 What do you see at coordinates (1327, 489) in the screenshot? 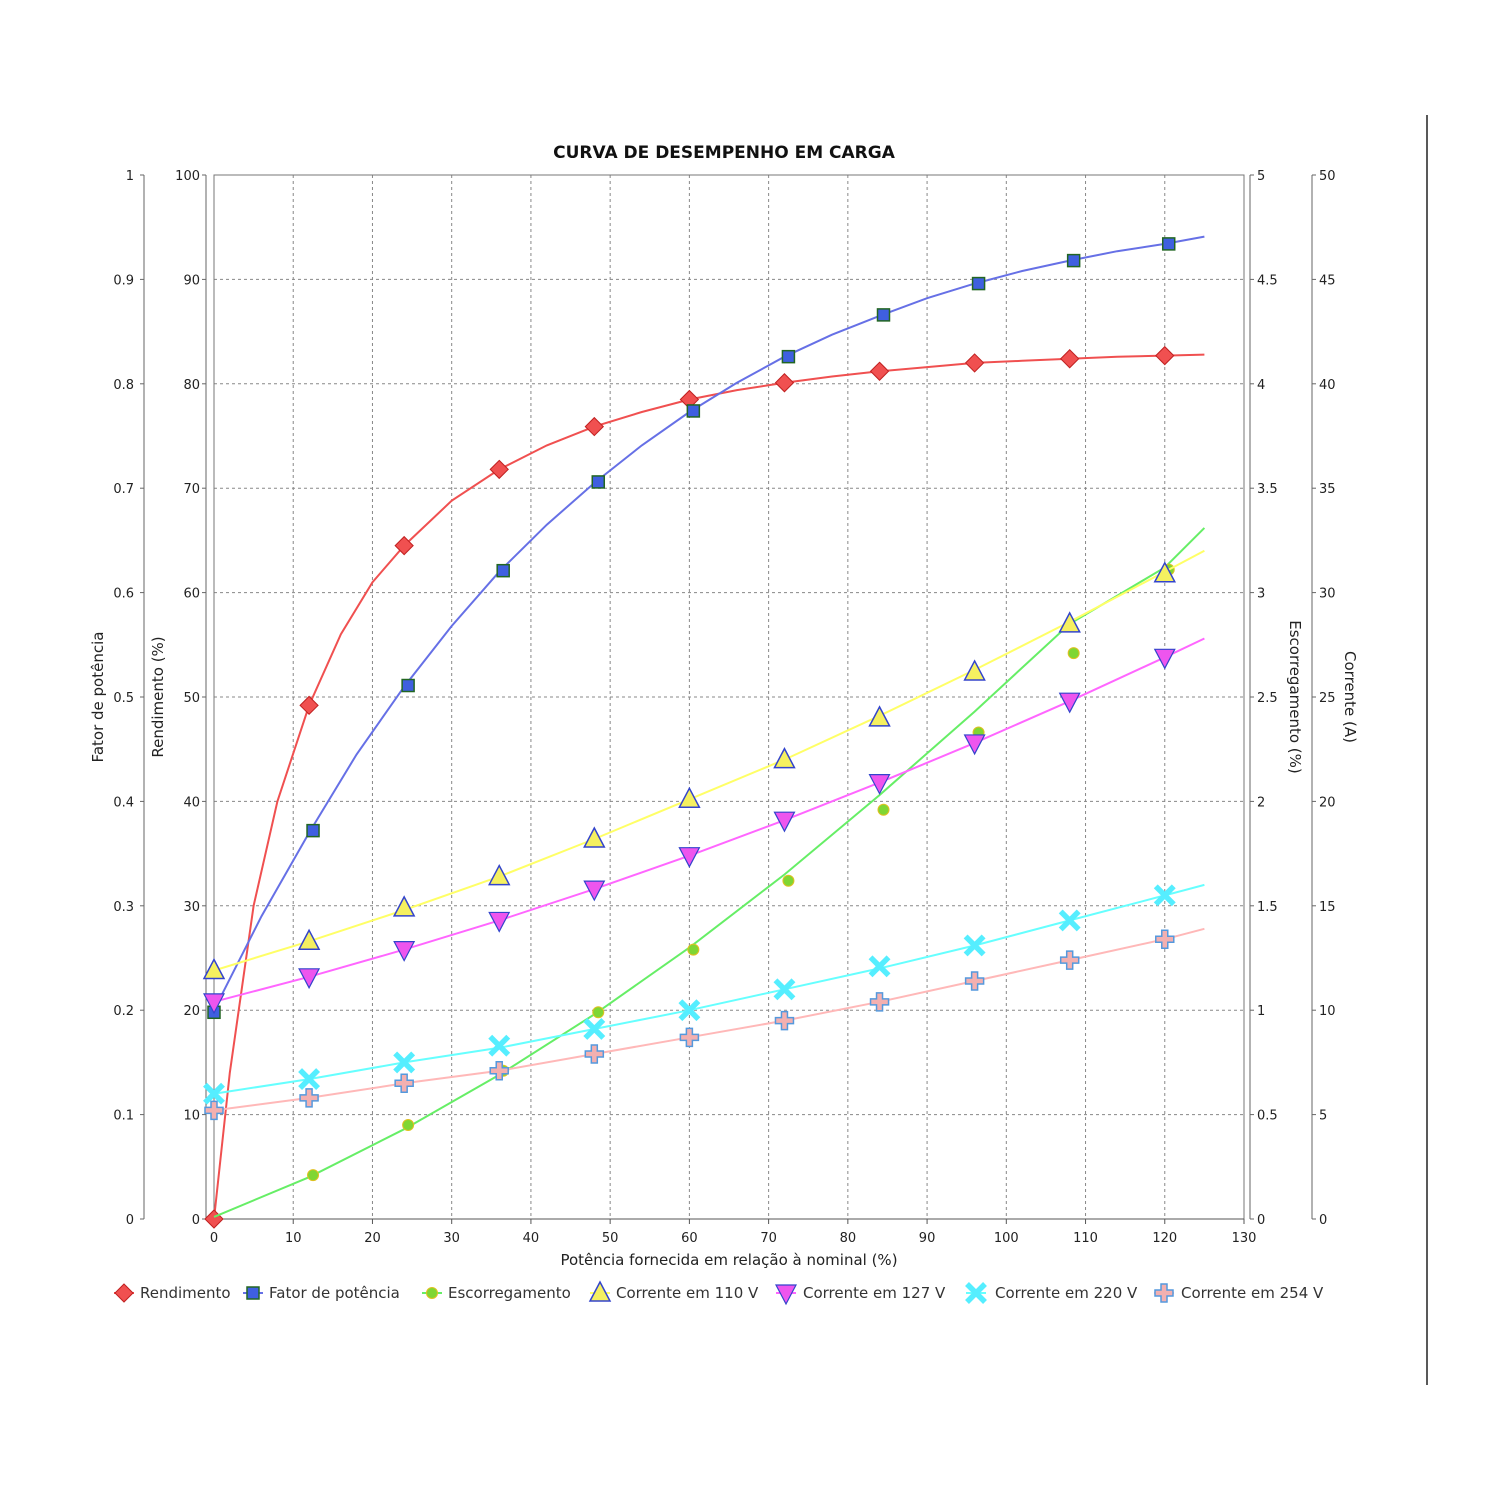
I see `y-tick-label-corr: 35` at bounding box center [1327, 489].